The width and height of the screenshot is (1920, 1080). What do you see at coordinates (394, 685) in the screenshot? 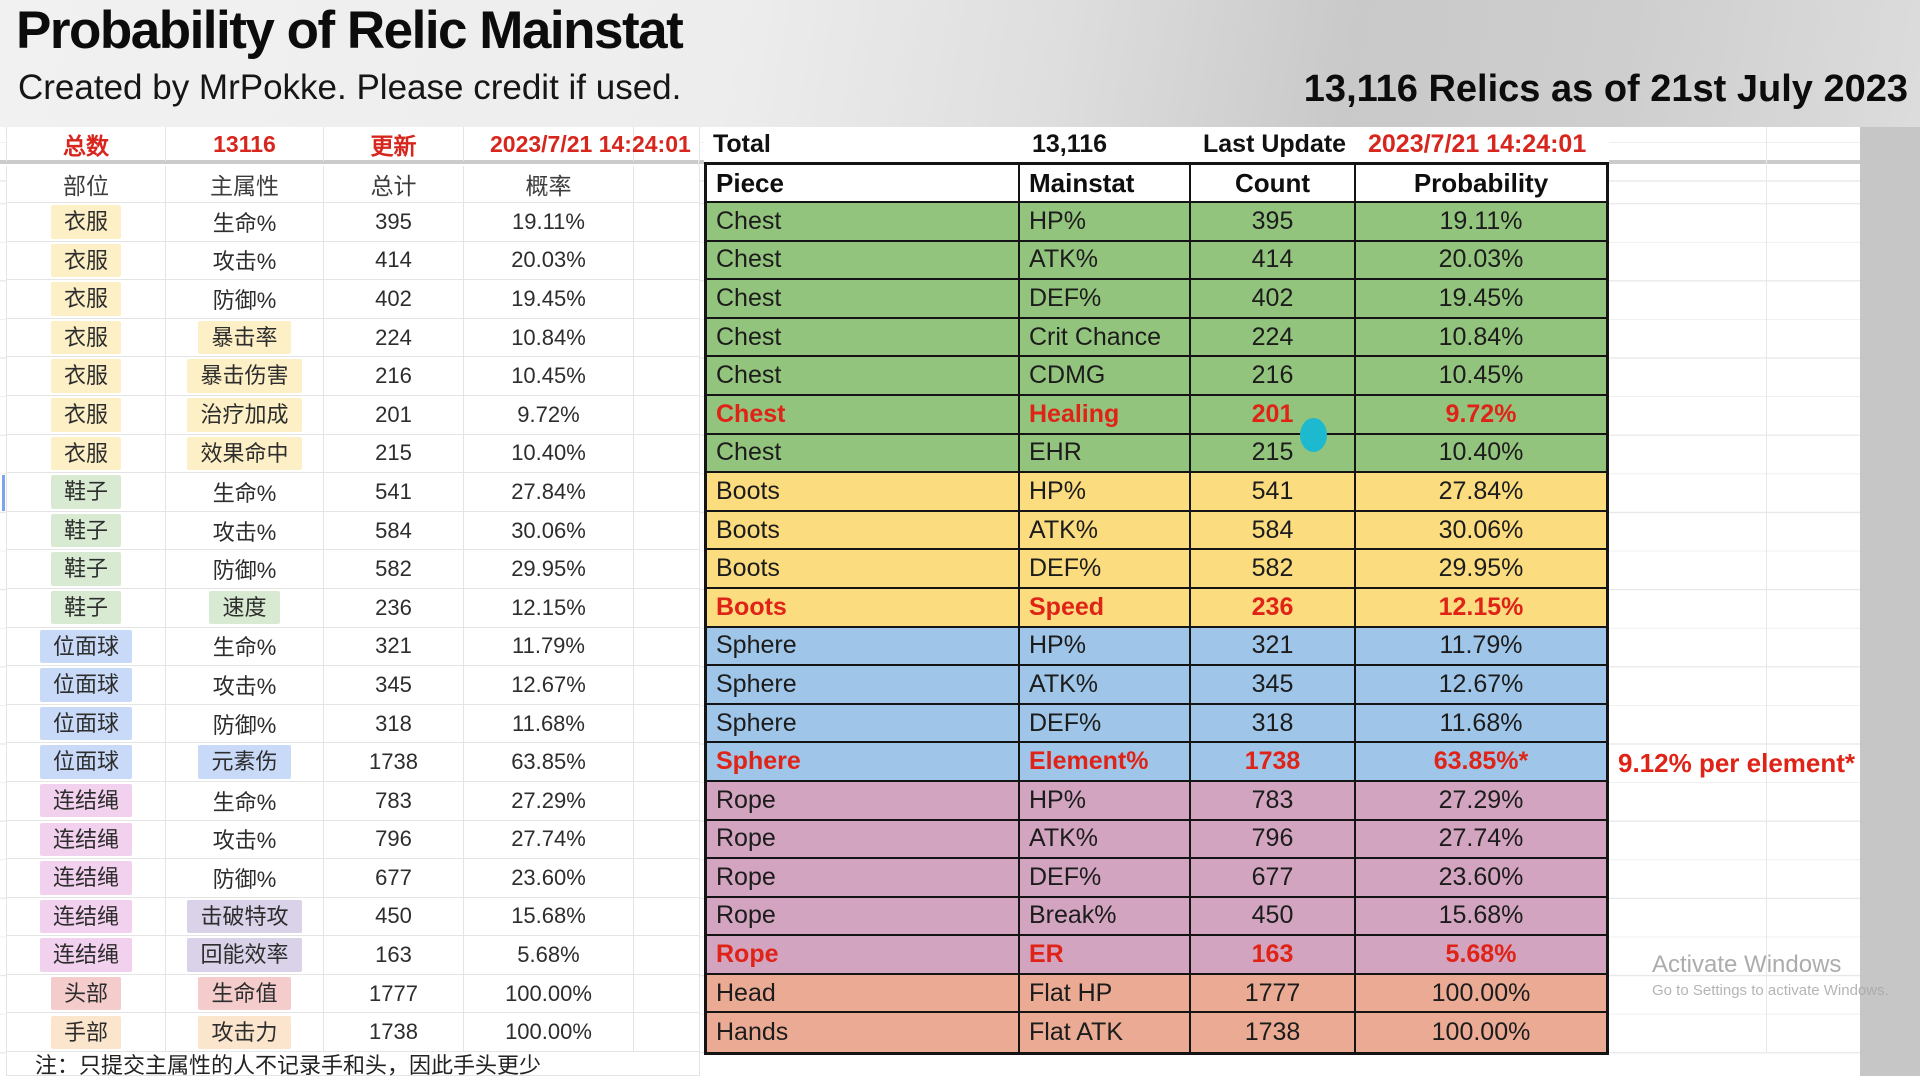
I see `count-cell: 345` at bounding box center [394, 685].